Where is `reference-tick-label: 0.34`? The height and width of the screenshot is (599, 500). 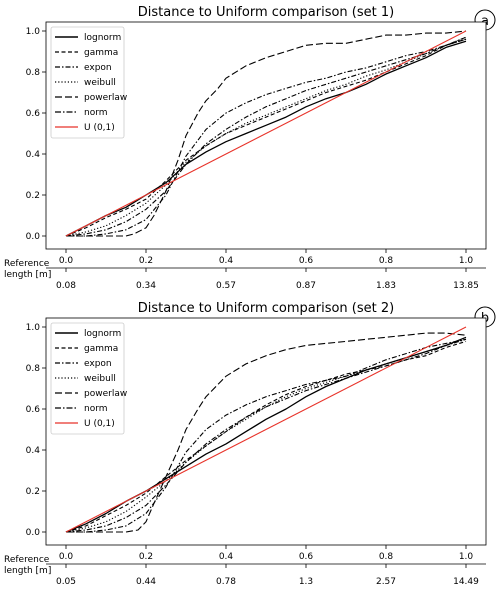
reference-tick-label: 0.34 is located at coordinates (146, 286).